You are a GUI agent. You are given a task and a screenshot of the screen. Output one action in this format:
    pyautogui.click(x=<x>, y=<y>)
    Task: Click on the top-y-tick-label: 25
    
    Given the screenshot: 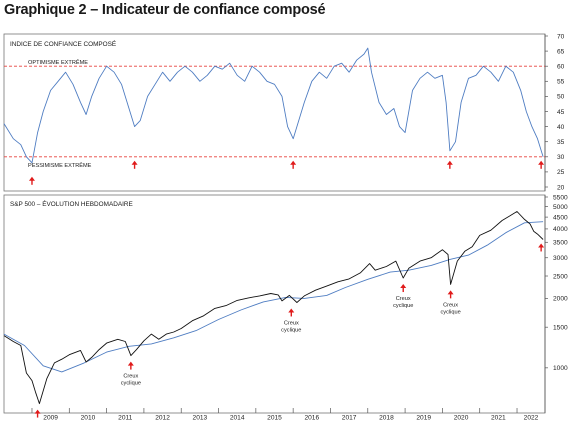 What is the action you would take?
    pyautogui.click(x=561, y=172)
    